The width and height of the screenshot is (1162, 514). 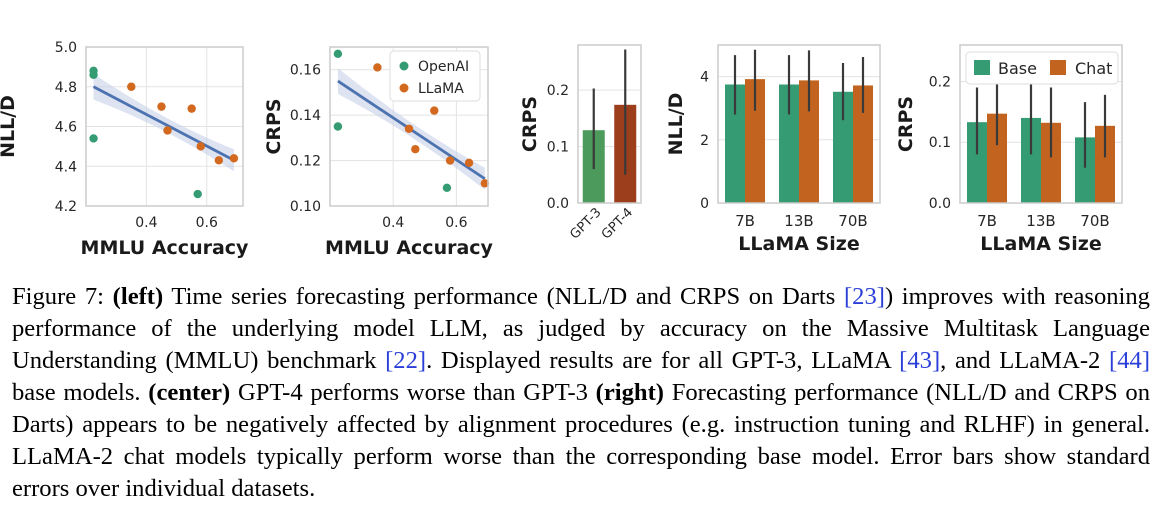 What do you see at coordinates (1093, 68) in the screenshot?
I see `legend-label-chat: Chat` at bounding box center [1093, 68].